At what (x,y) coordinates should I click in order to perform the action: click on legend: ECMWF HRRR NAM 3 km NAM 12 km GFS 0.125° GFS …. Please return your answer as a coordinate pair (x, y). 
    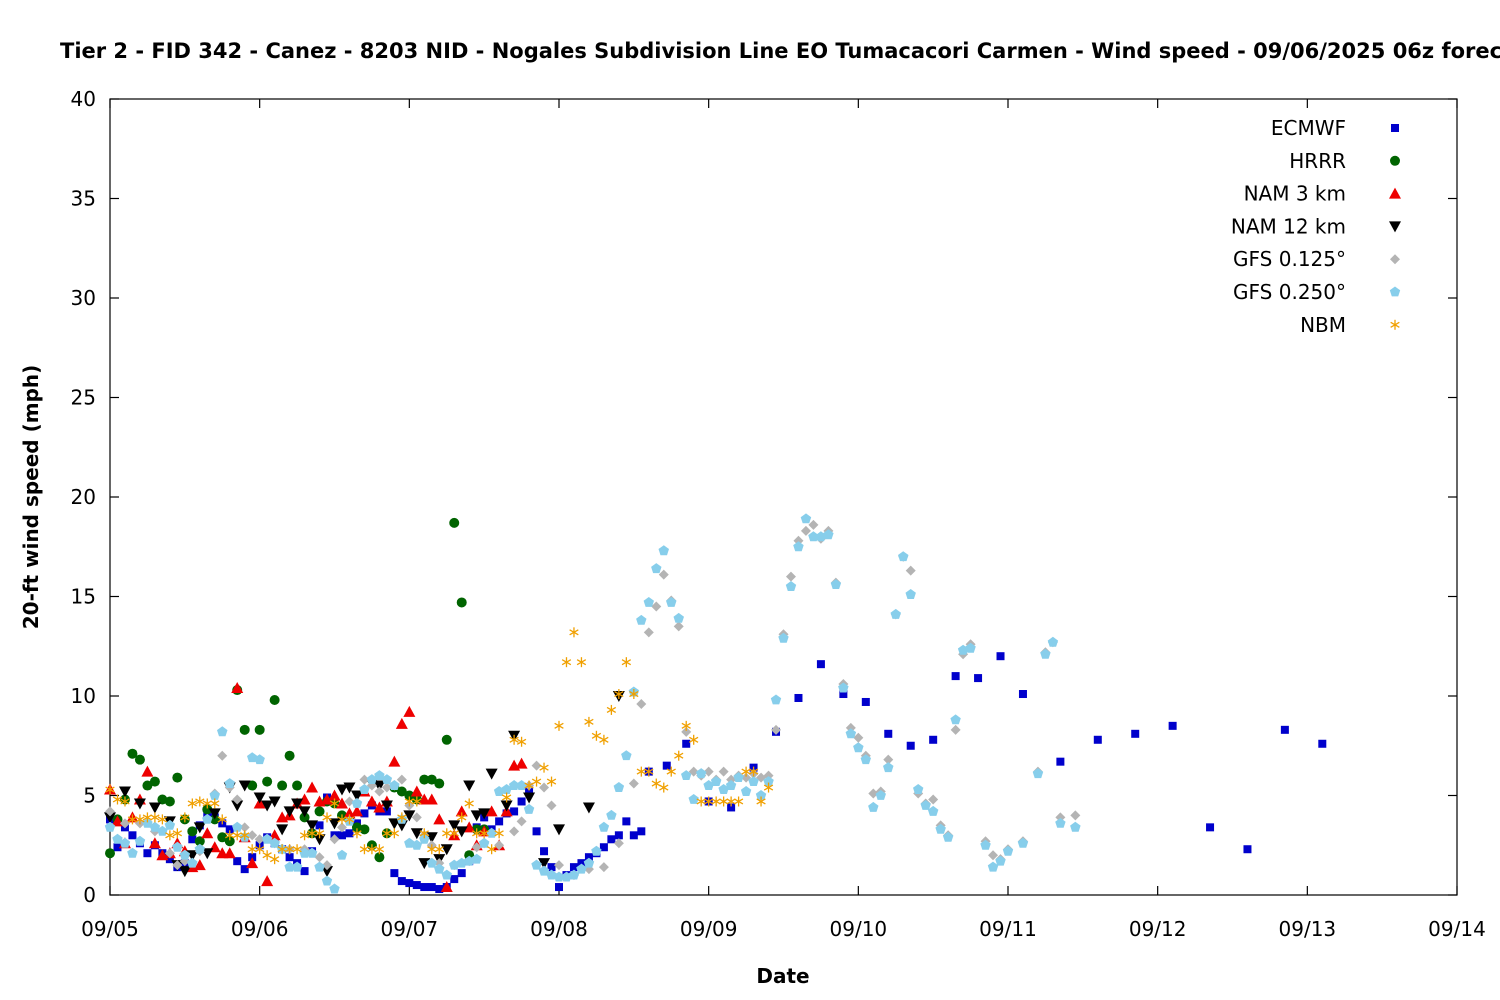
    Looking at the image, I should click on (1316, 226).